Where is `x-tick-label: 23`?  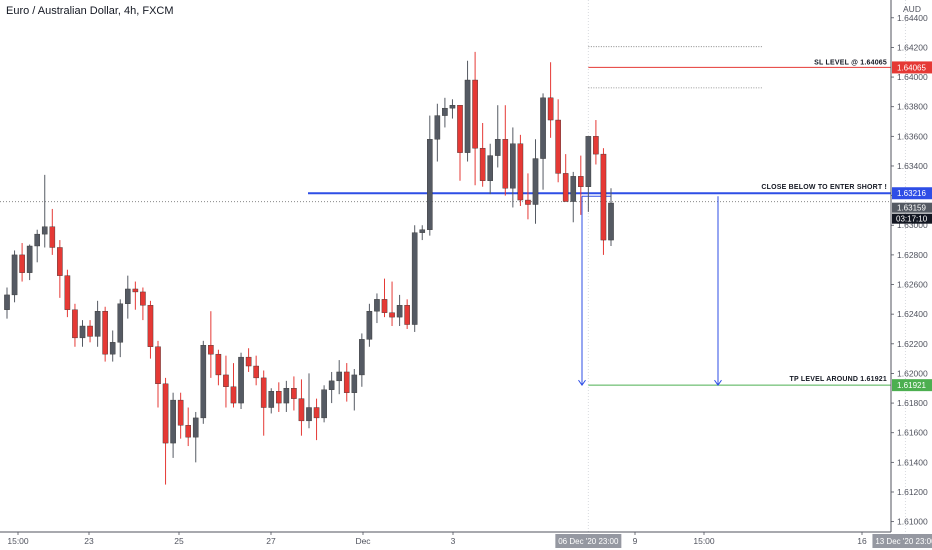
x-tick-label: 23 is located at coordinates (89, 541).